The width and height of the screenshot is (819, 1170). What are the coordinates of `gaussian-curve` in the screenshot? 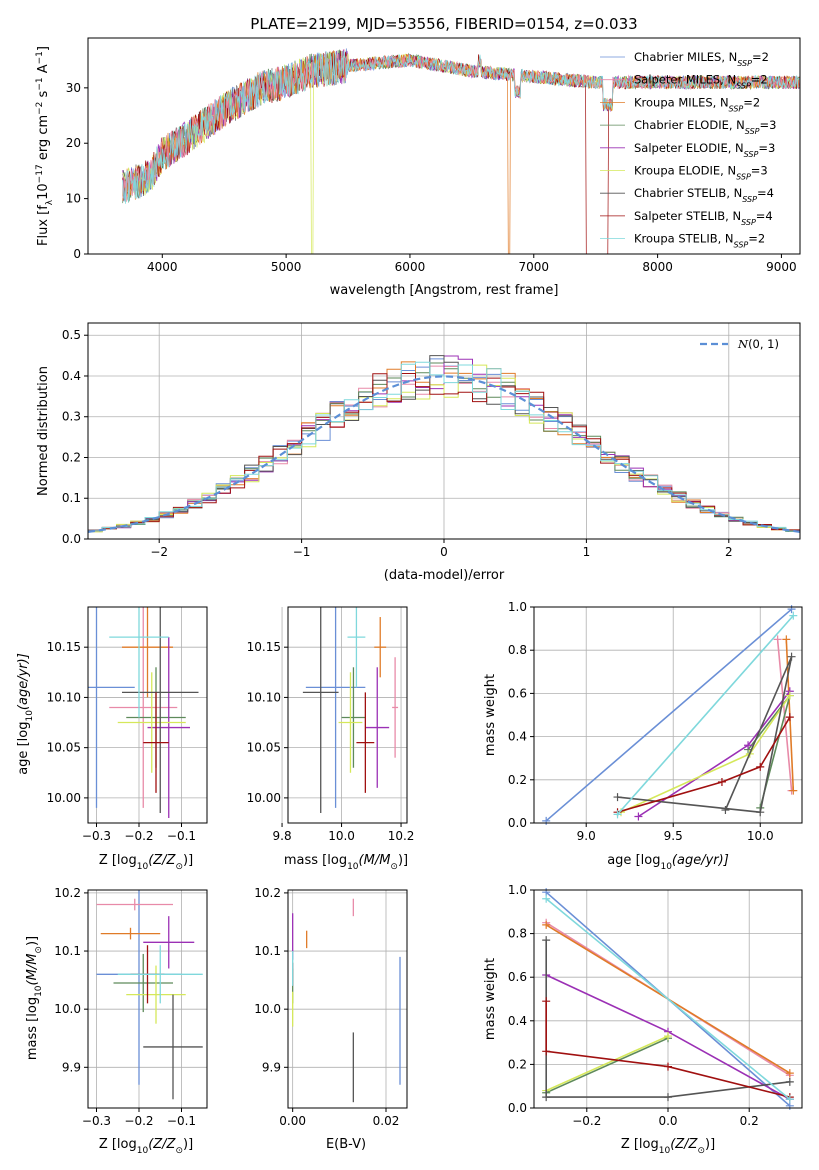 It's located at (444, 454).